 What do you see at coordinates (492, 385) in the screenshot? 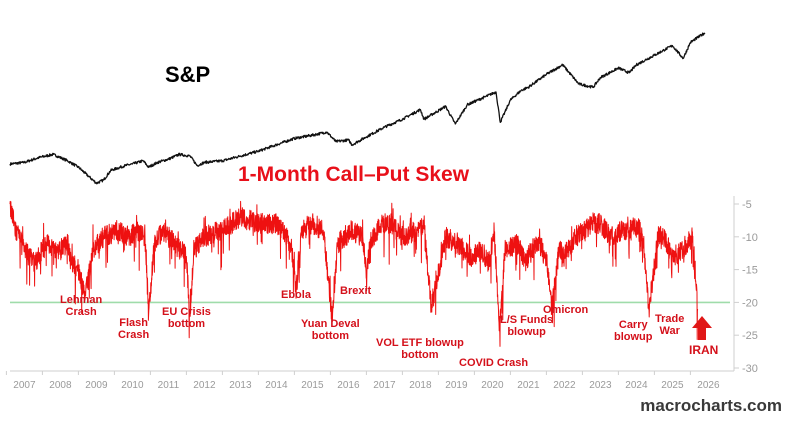
I see `x-tick-label: 2020` at bounding box center [492, 385].